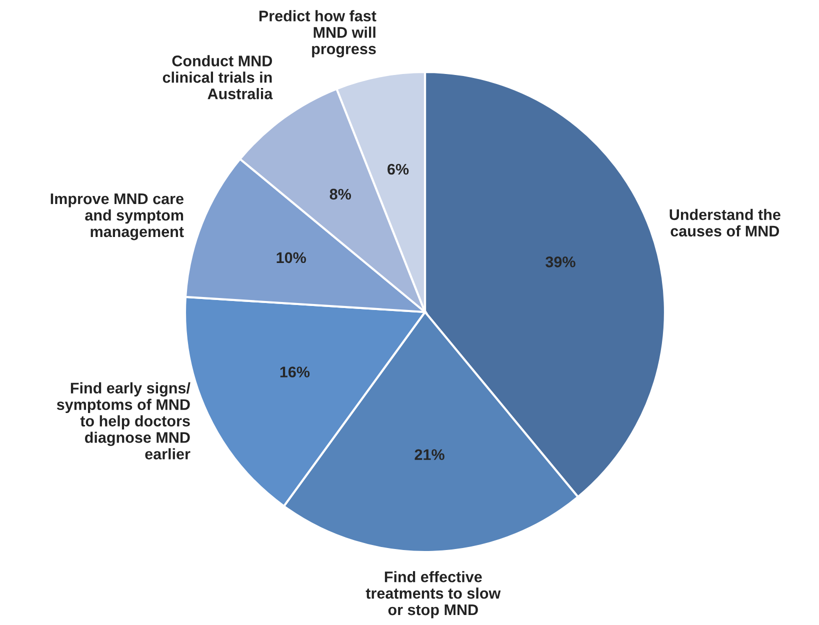  I want to click on data-label: 10%, so click(291, 258).